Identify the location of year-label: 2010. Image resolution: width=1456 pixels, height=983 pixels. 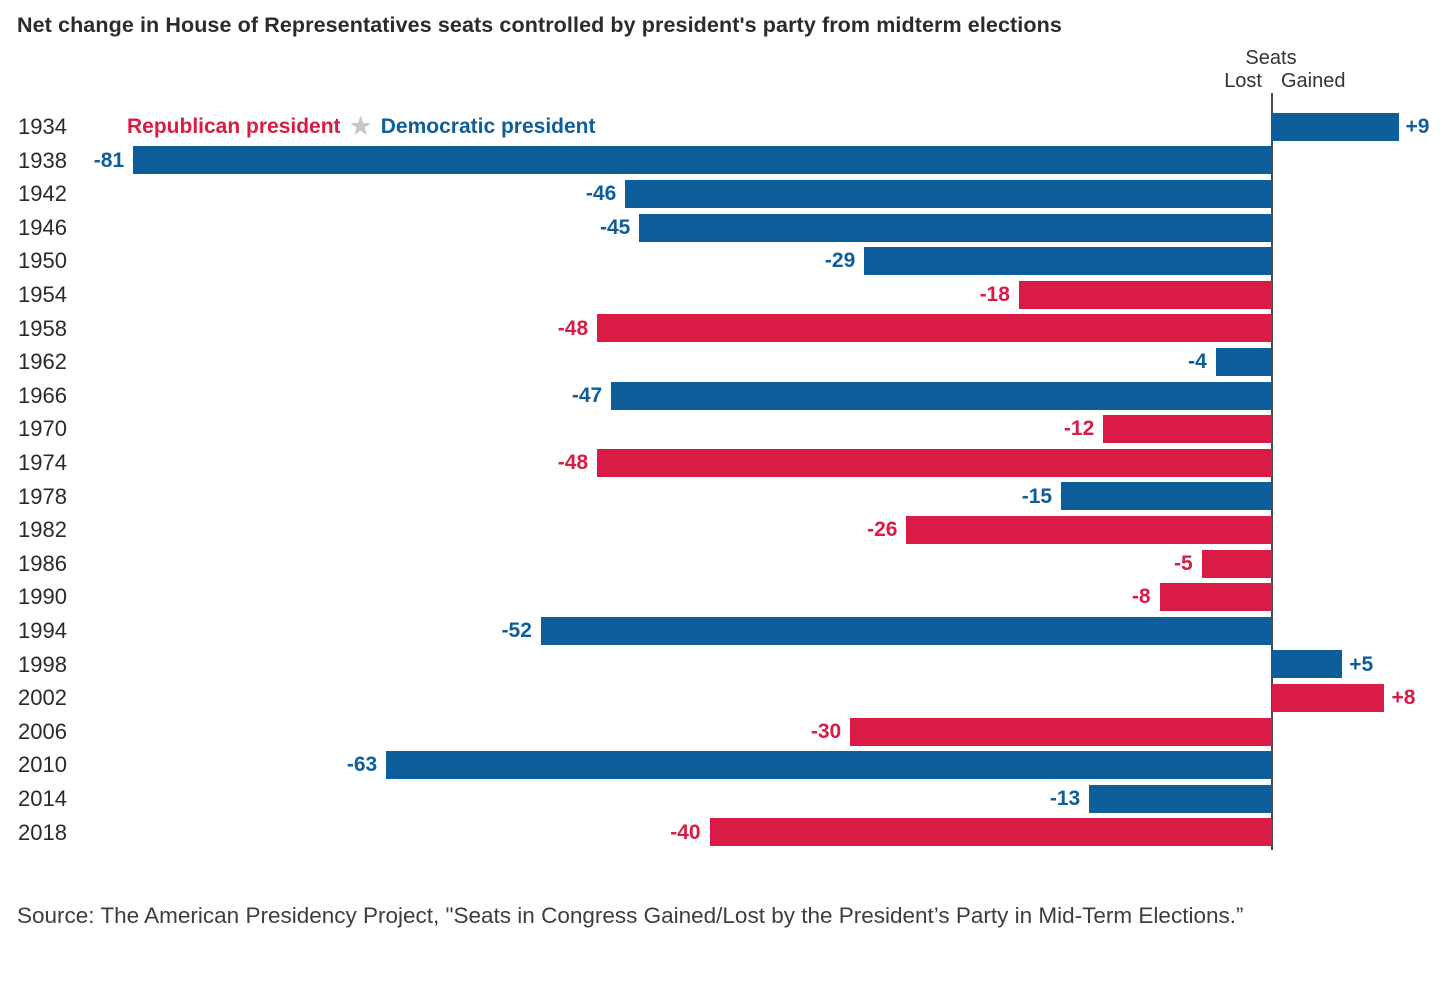
(42, 765).